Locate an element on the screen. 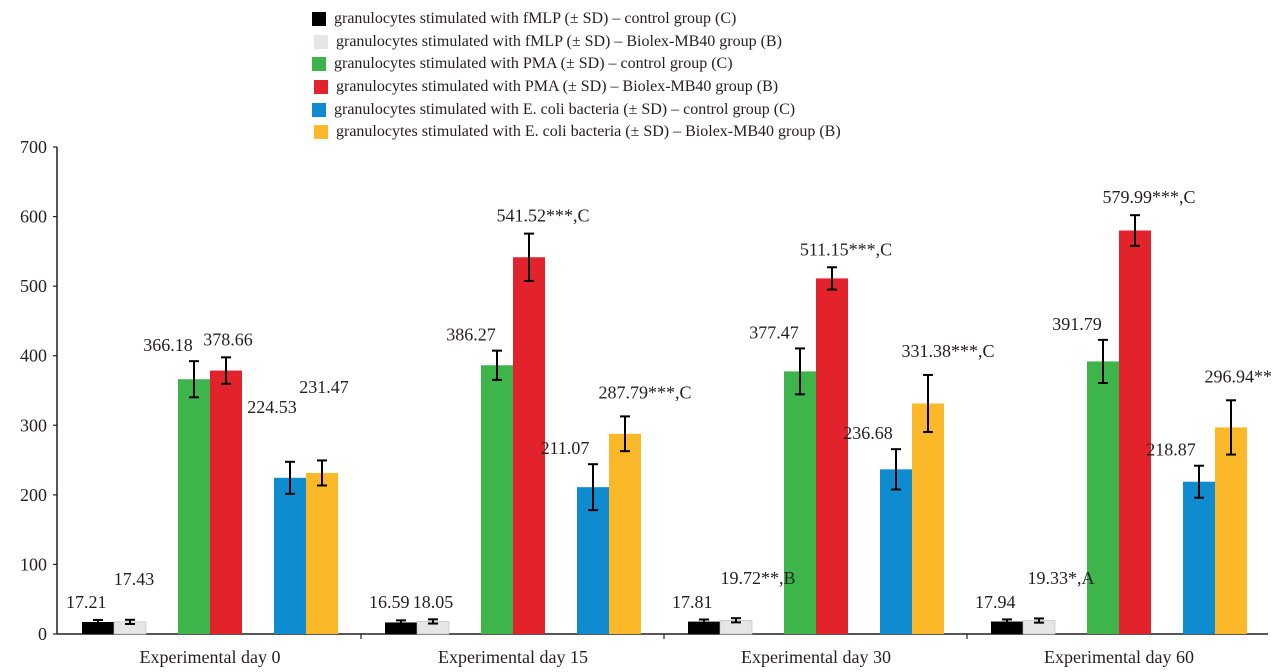 The width and height of the screenshot is (1273, 672). data-label: 377.47 is located at coordinates (774, 332).